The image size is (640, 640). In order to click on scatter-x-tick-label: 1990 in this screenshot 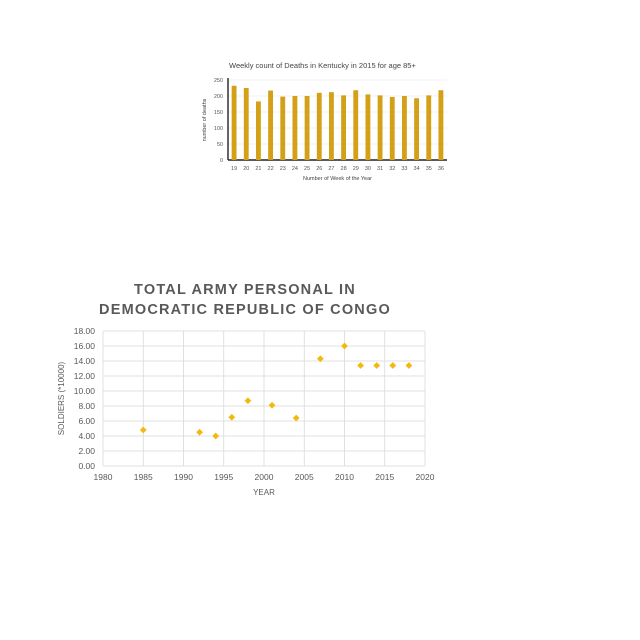, I will do `click(183, 477)`.